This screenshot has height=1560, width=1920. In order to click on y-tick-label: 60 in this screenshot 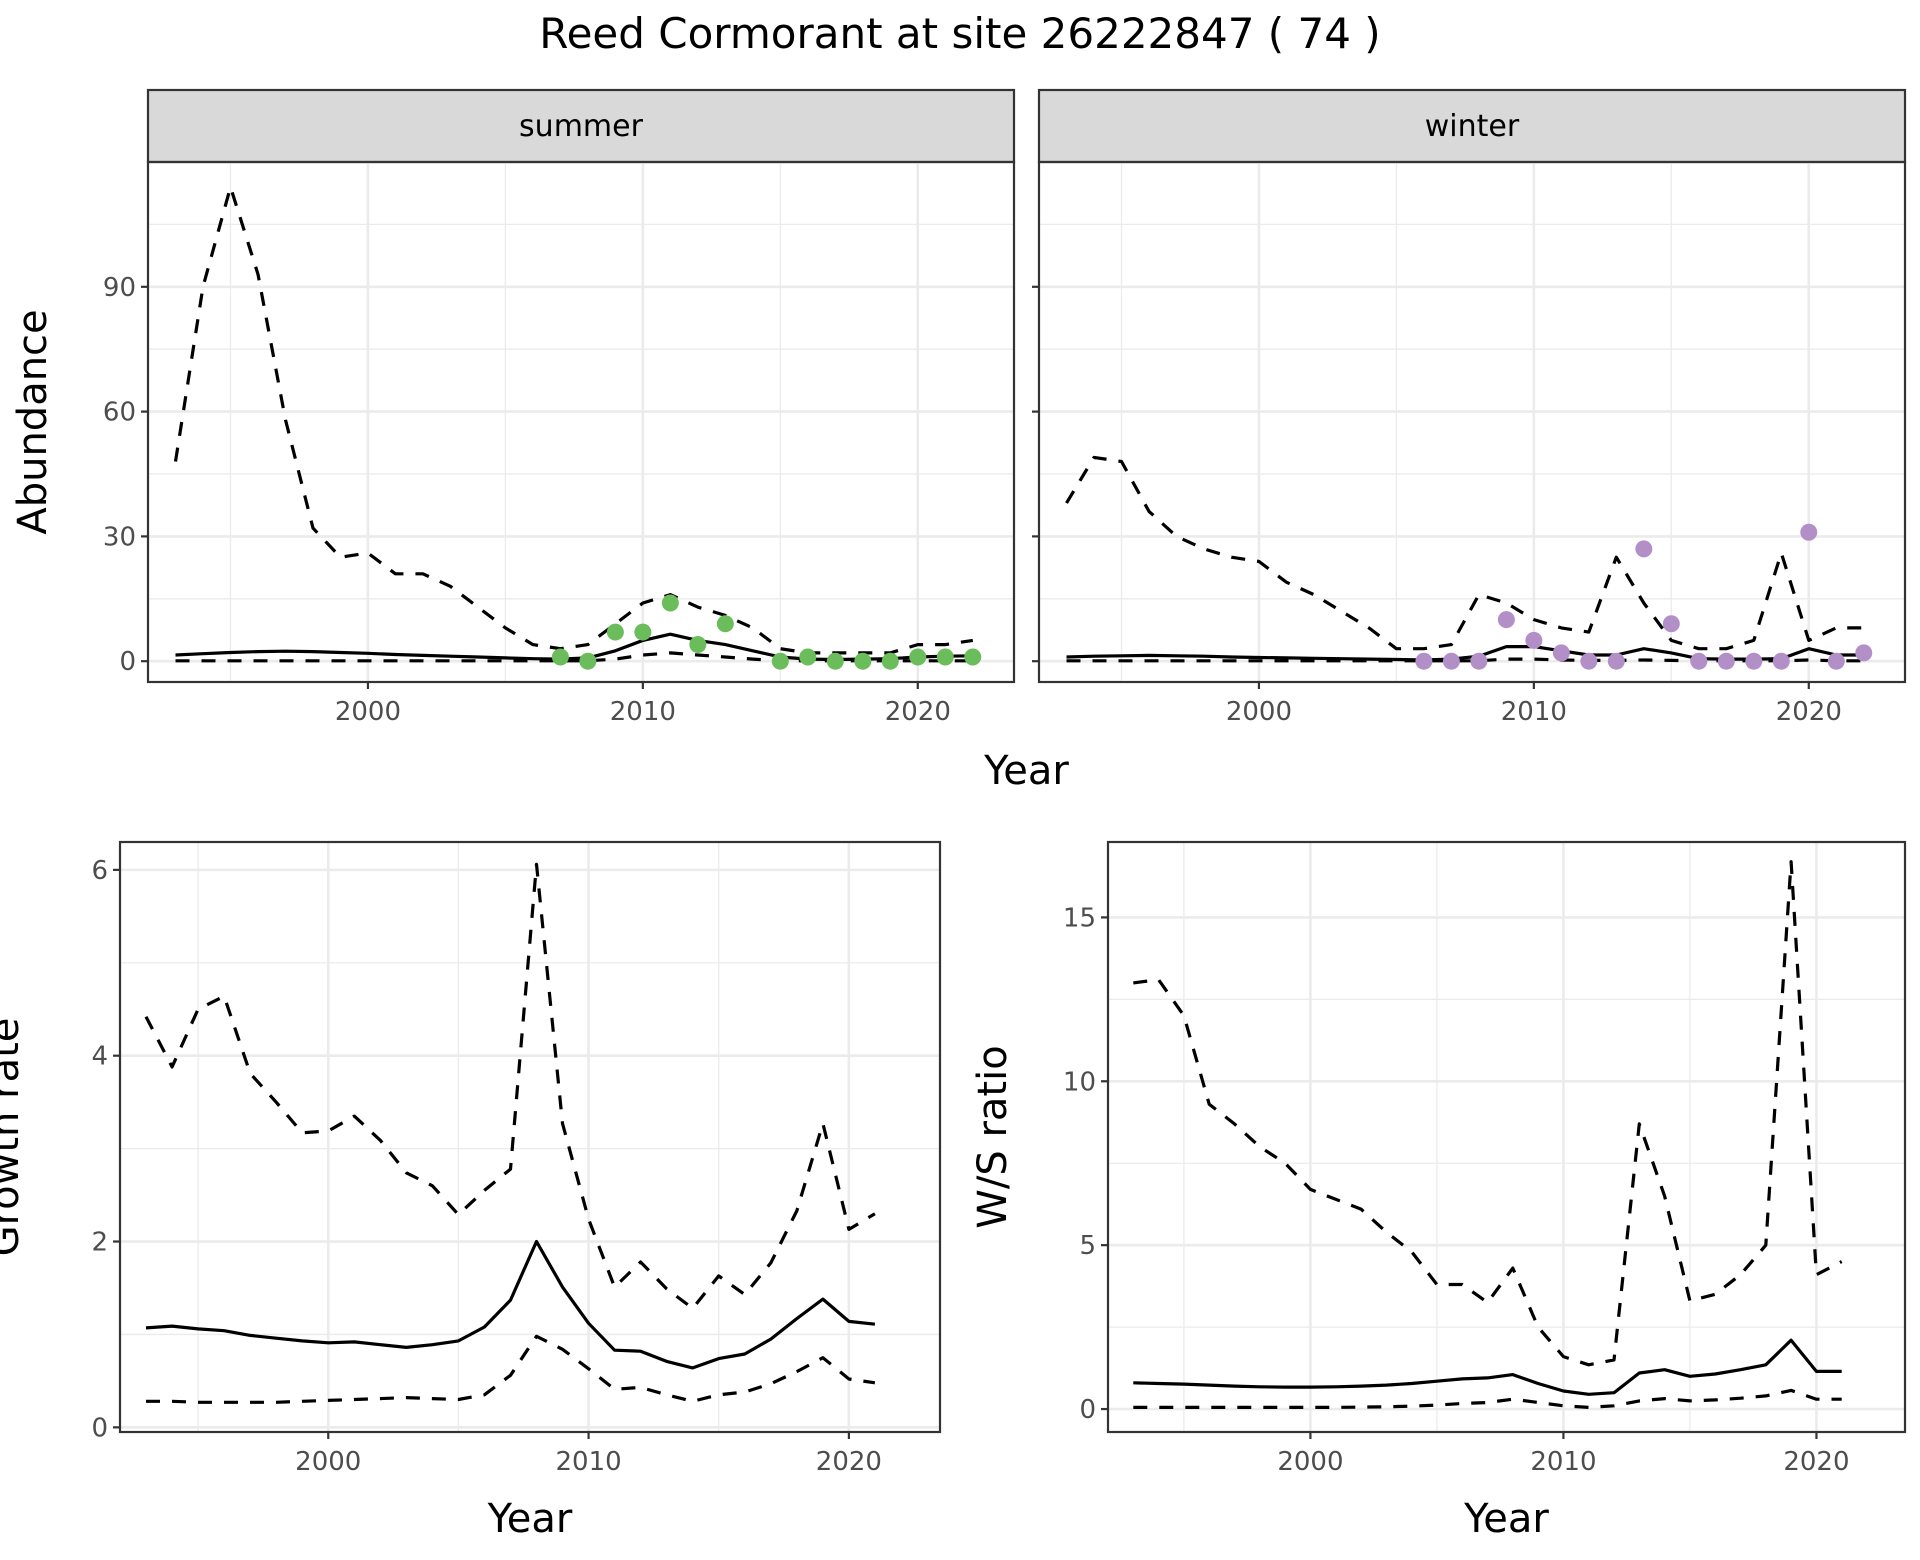, I will do `click(119, 413)`.